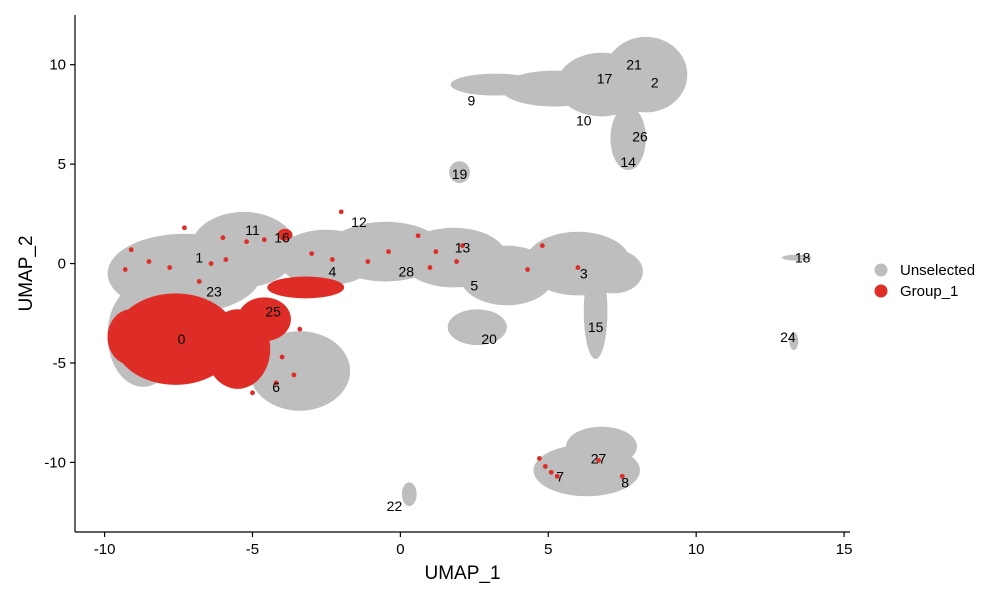 This screenshot has height=600, width=1000. Describe the element at coordinates (605, 79) in the screenshot. I see `cluster-label-17: 17` at that location.